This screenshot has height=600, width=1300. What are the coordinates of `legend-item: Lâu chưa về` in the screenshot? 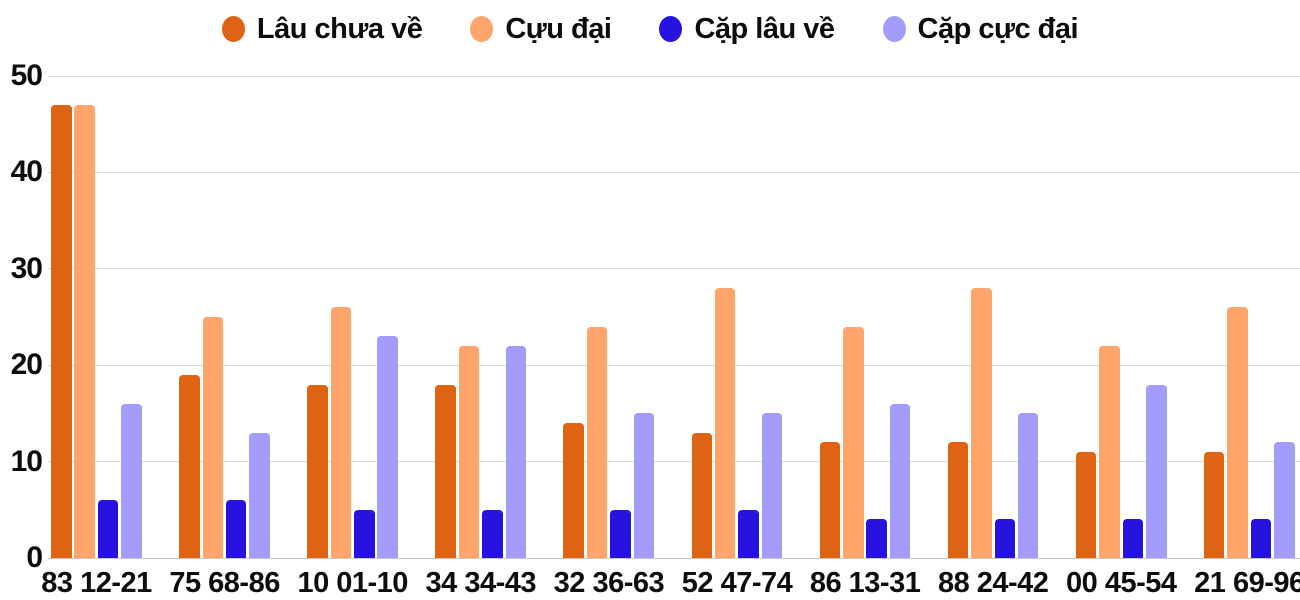 It's located at (322, 29).